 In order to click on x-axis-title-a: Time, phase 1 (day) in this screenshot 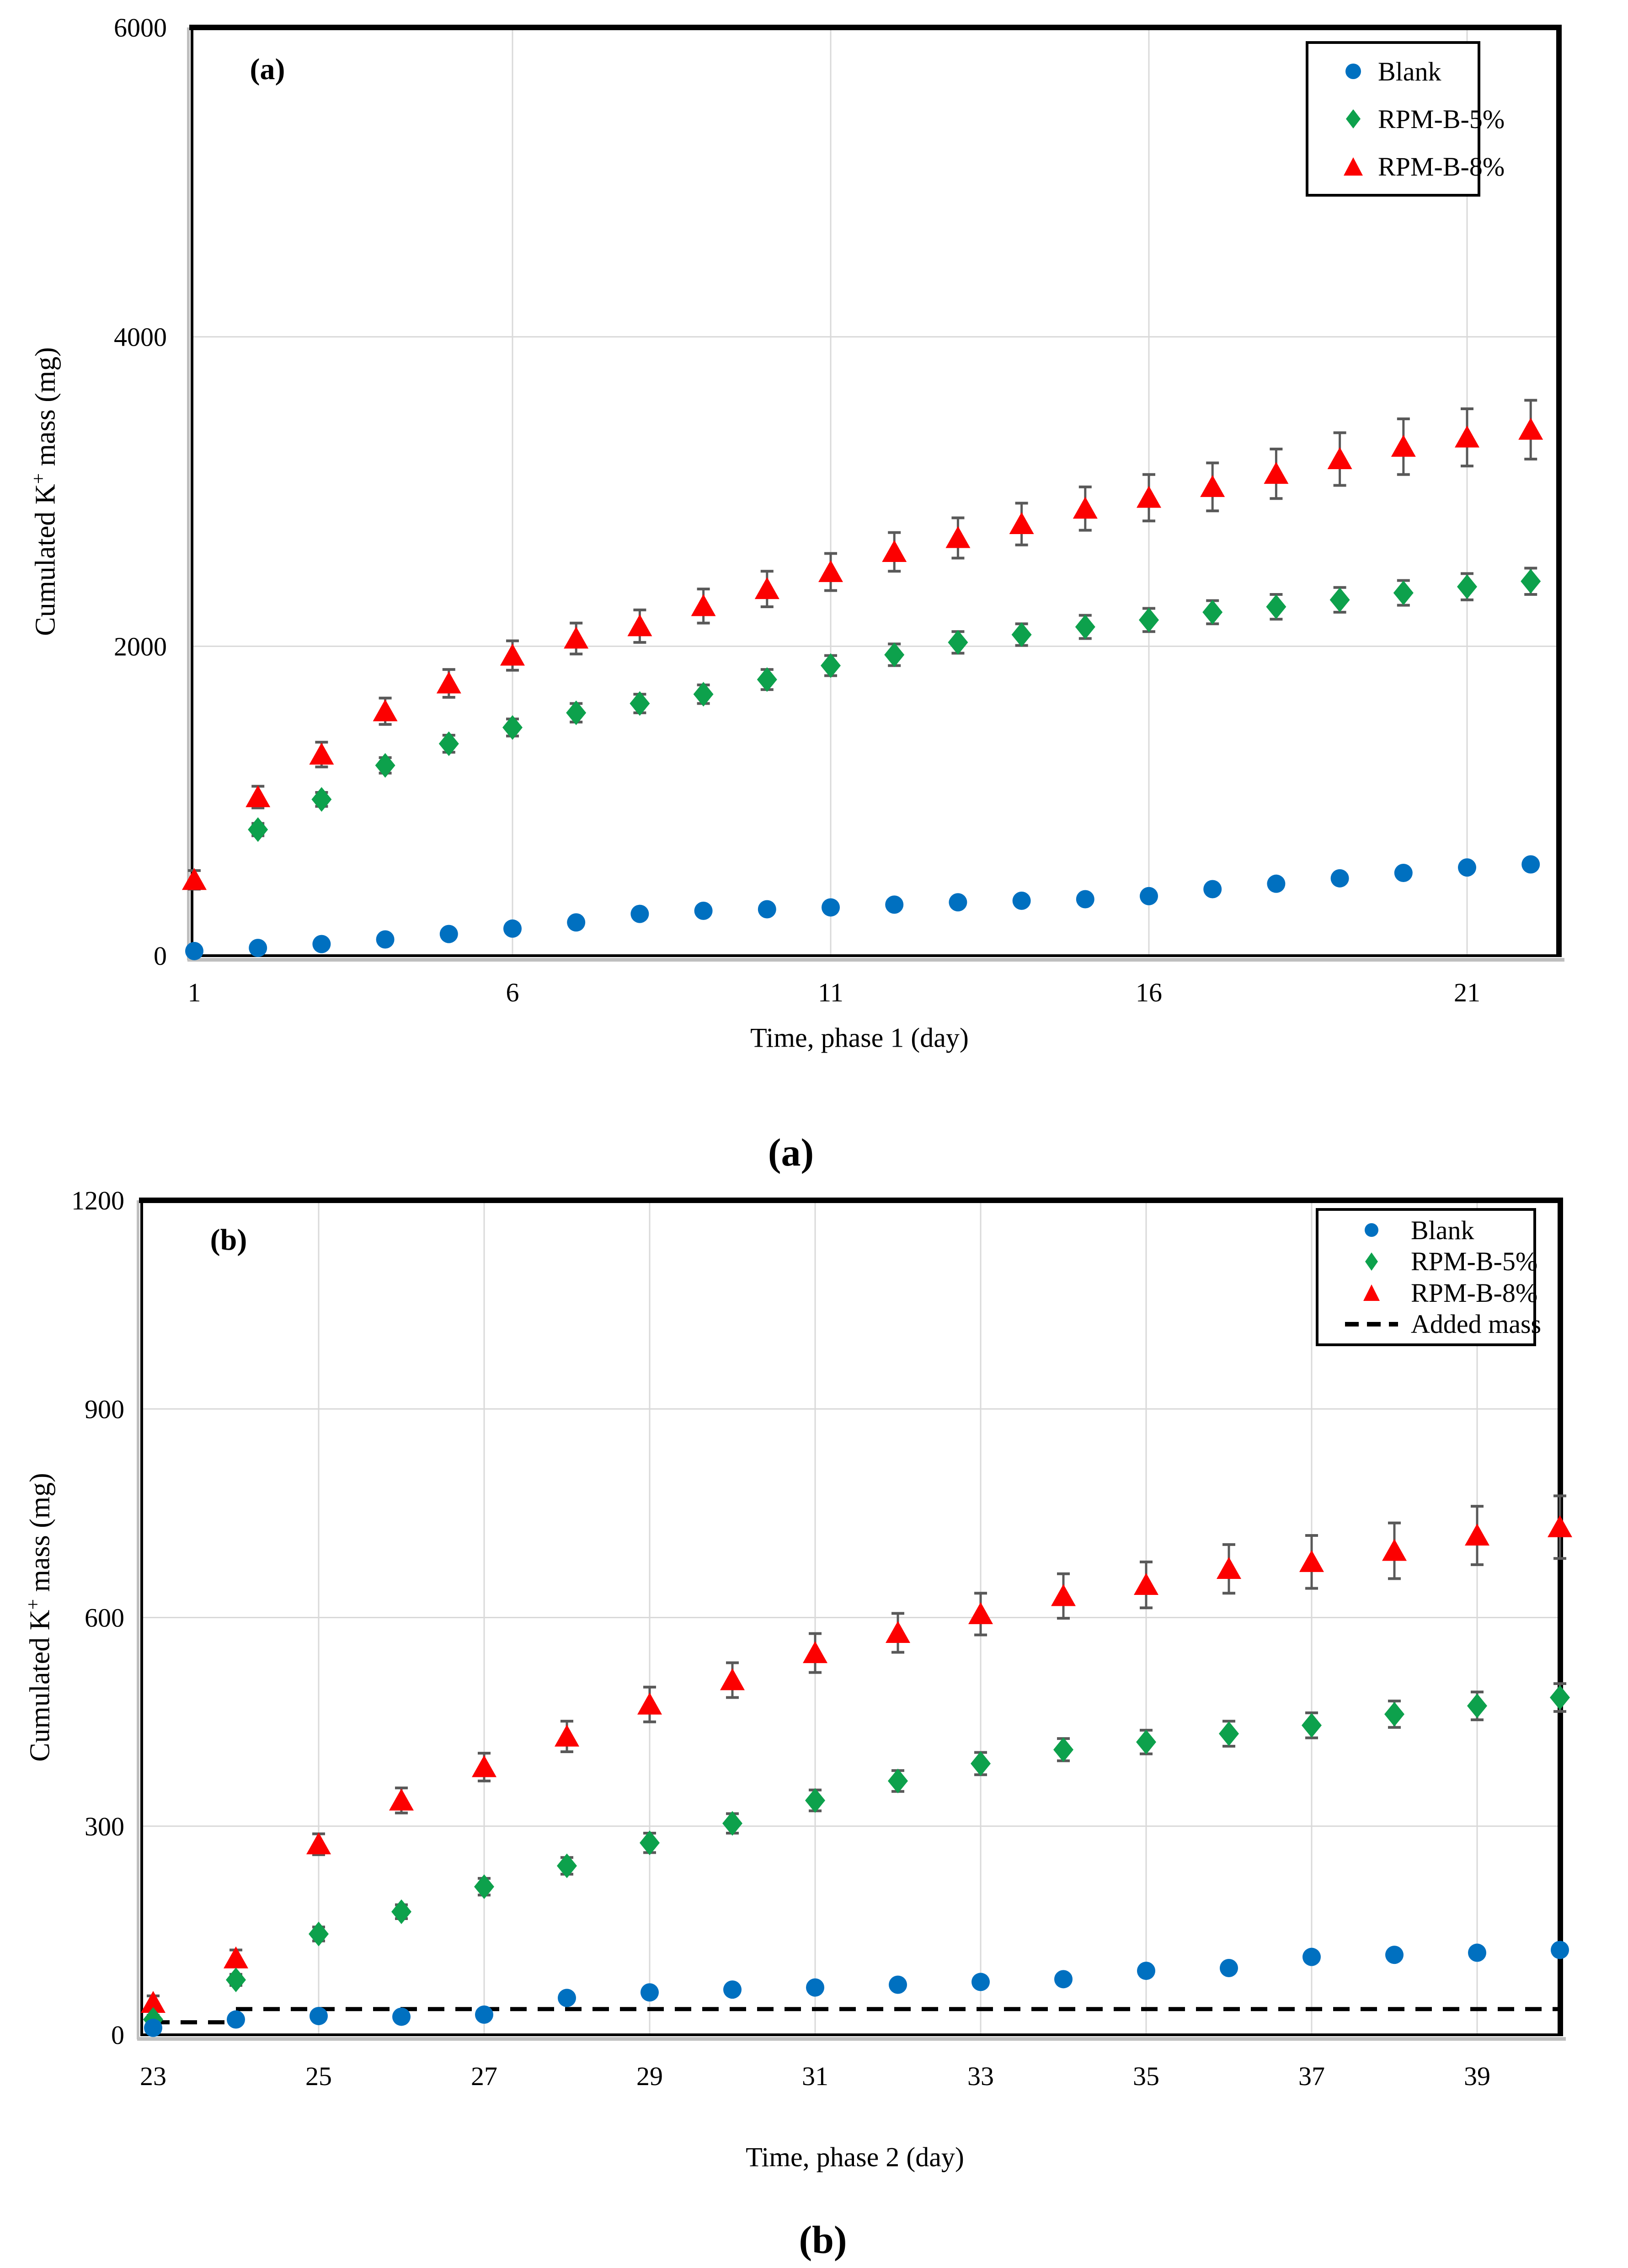, I will do `click(860, 1037)`.